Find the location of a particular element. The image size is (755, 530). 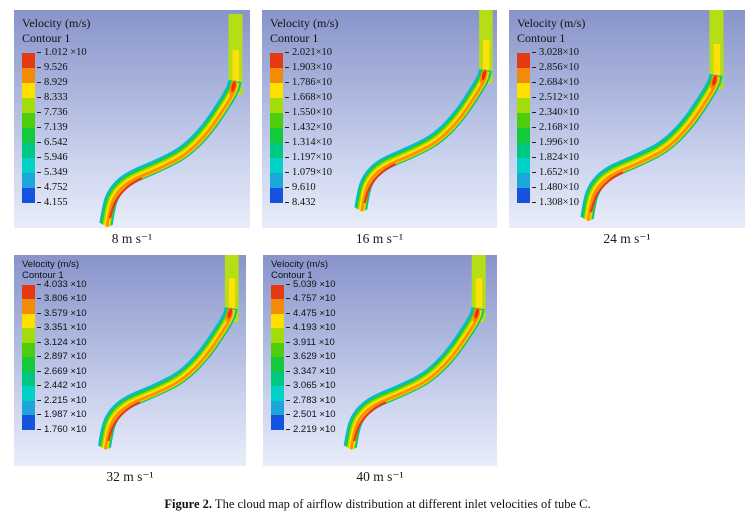

colorbar-tick-label: 2.512×10 is located at coordinates (555, 98).